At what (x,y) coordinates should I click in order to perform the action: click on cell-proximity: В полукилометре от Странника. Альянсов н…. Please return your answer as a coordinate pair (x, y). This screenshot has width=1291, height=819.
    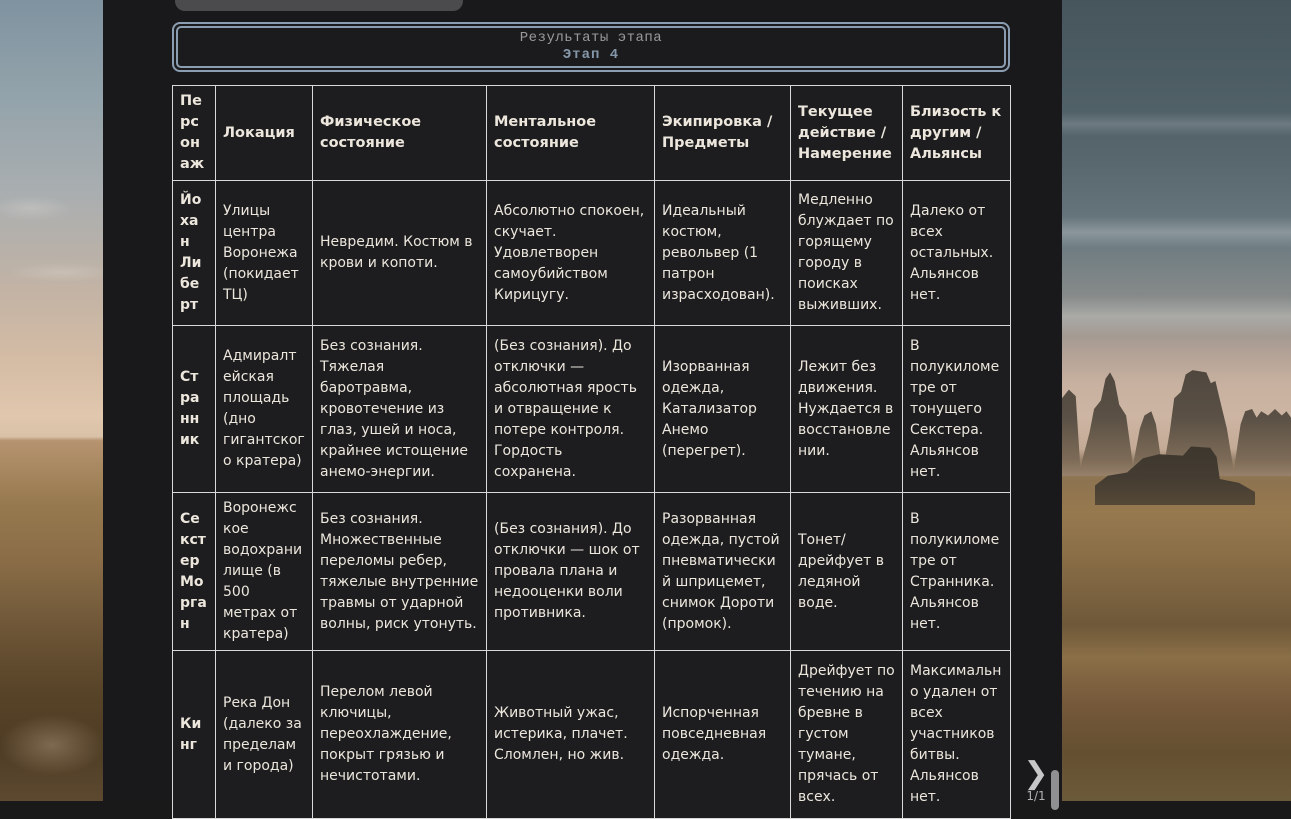
    Looking at the image, I should click on (956, 571).